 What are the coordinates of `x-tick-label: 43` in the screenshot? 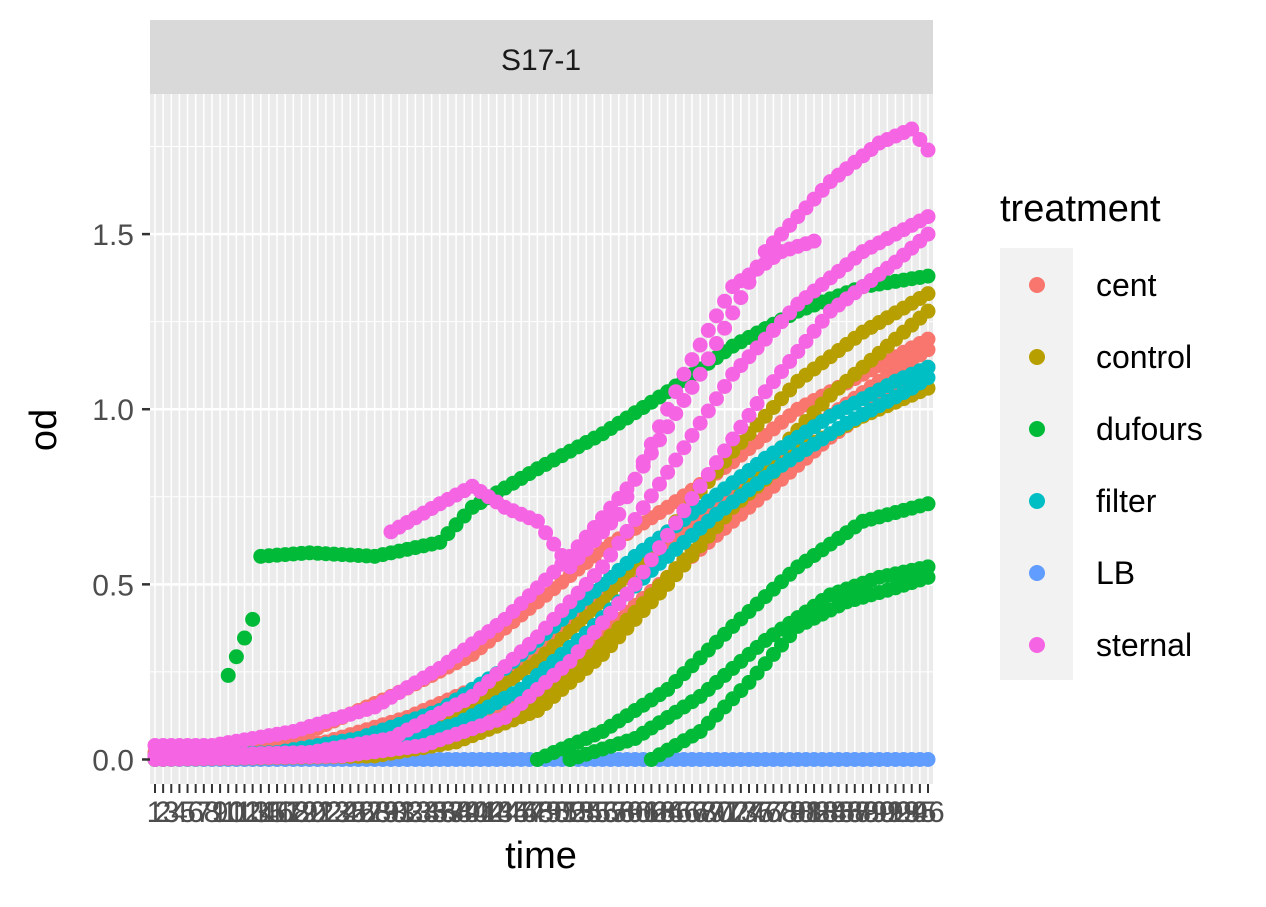 It's located at (496, 812).